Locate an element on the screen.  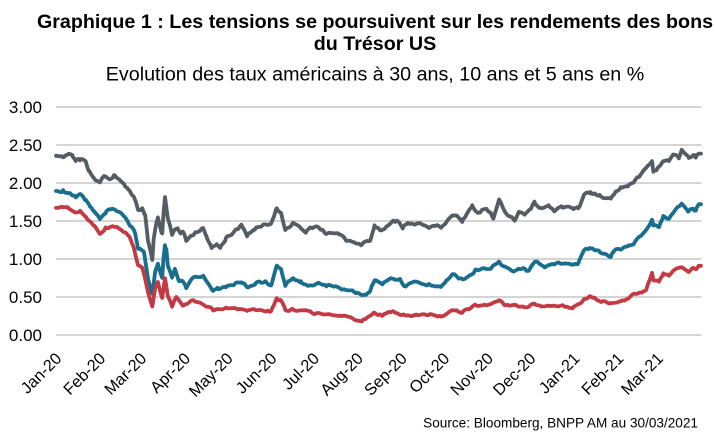
svg-text: 1.50 is located at coordinates (25, 221).